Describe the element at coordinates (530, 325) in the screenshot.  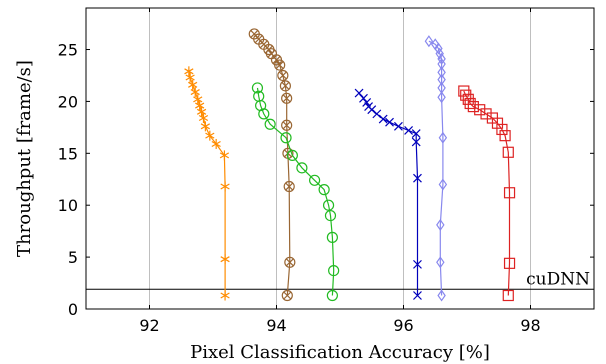
I see `x-tick-label-98: 98` at that location.